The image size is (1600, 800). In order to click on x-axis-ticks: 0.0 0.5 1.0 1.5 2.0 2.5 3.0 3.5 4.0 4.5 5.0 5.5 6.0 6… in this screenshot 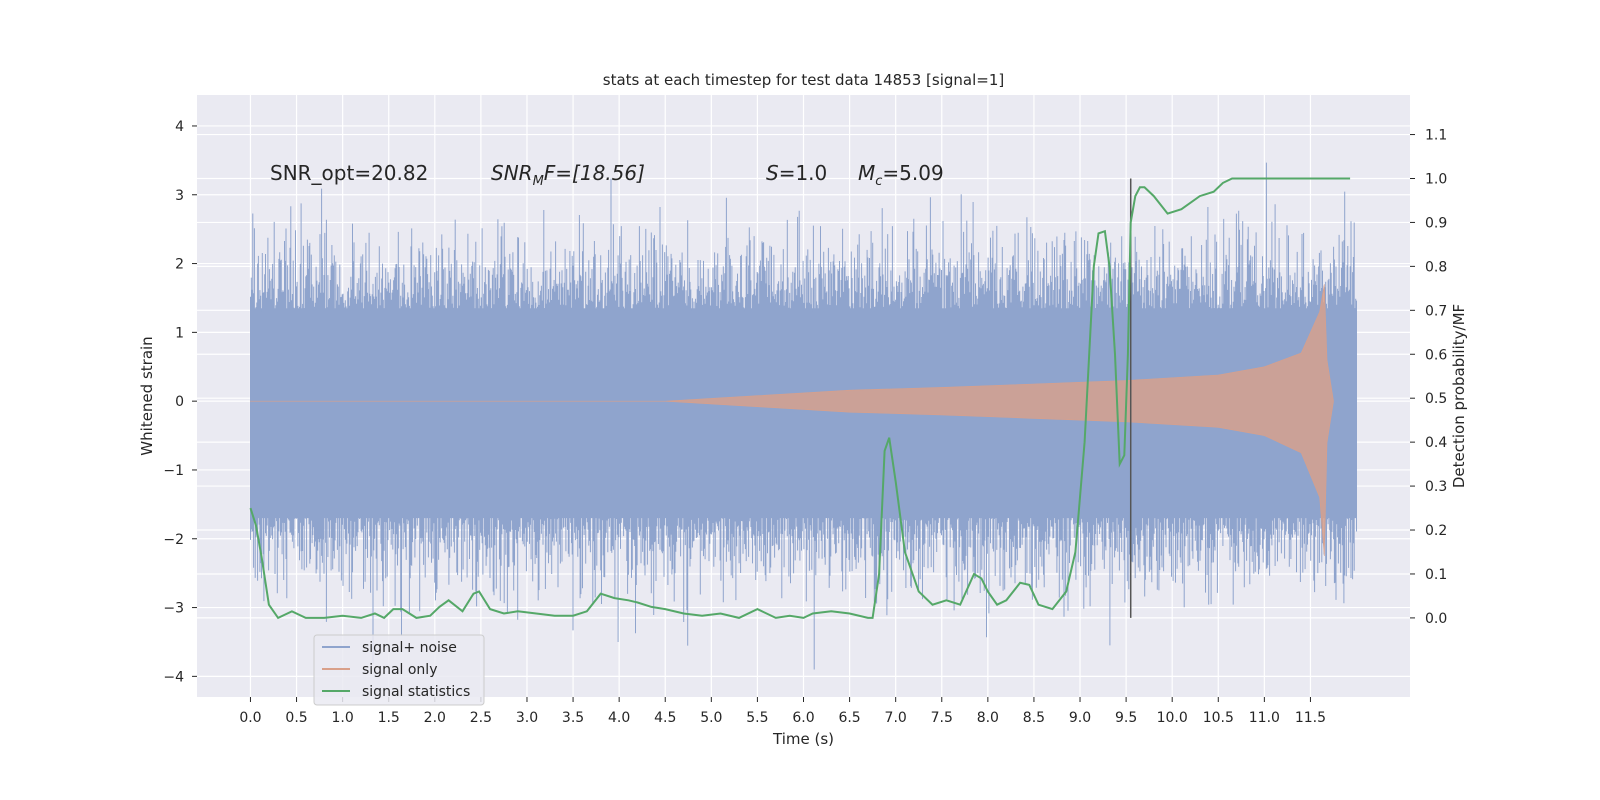, I will do `click(782, 711)`.